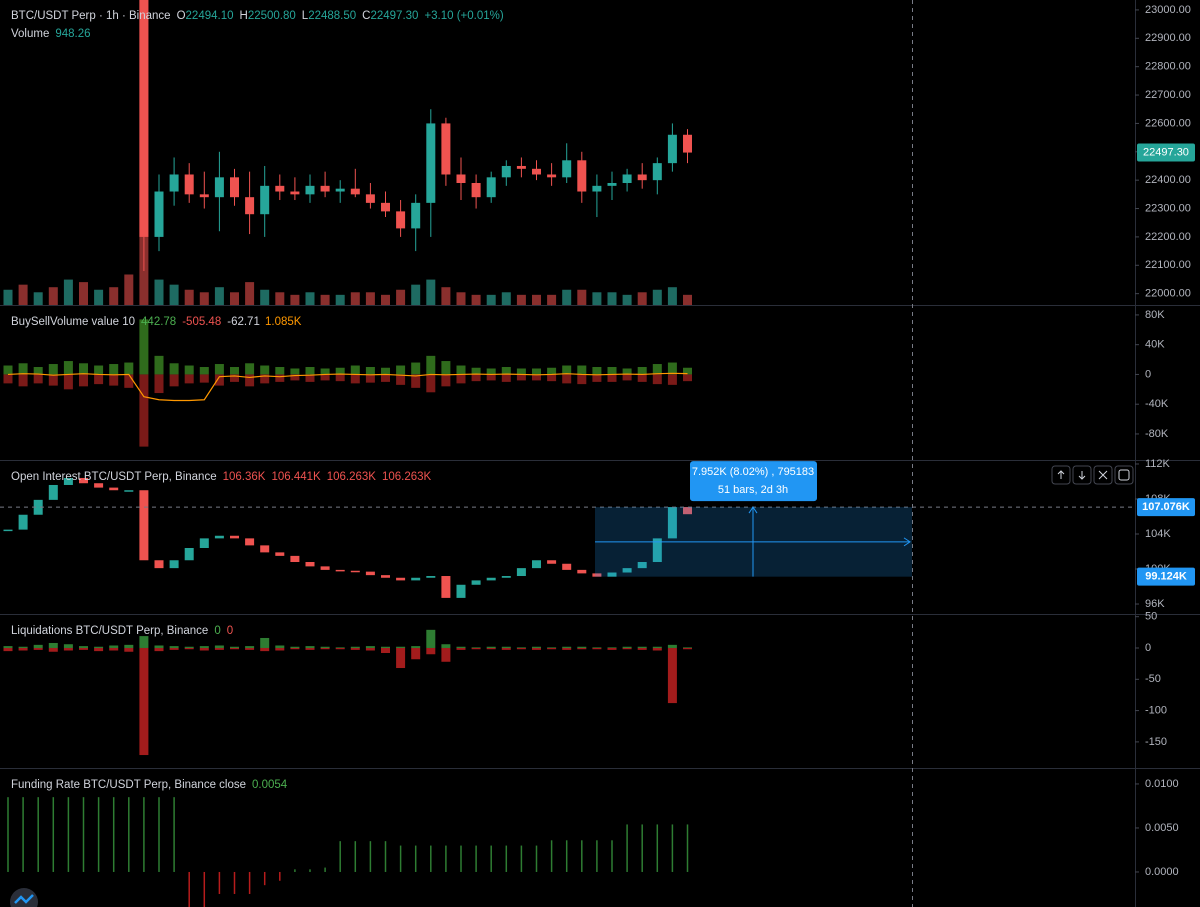  Describe the element at coordinates (352, 477) in the screenshot. I see `legend-value: 106.263K` at that location.